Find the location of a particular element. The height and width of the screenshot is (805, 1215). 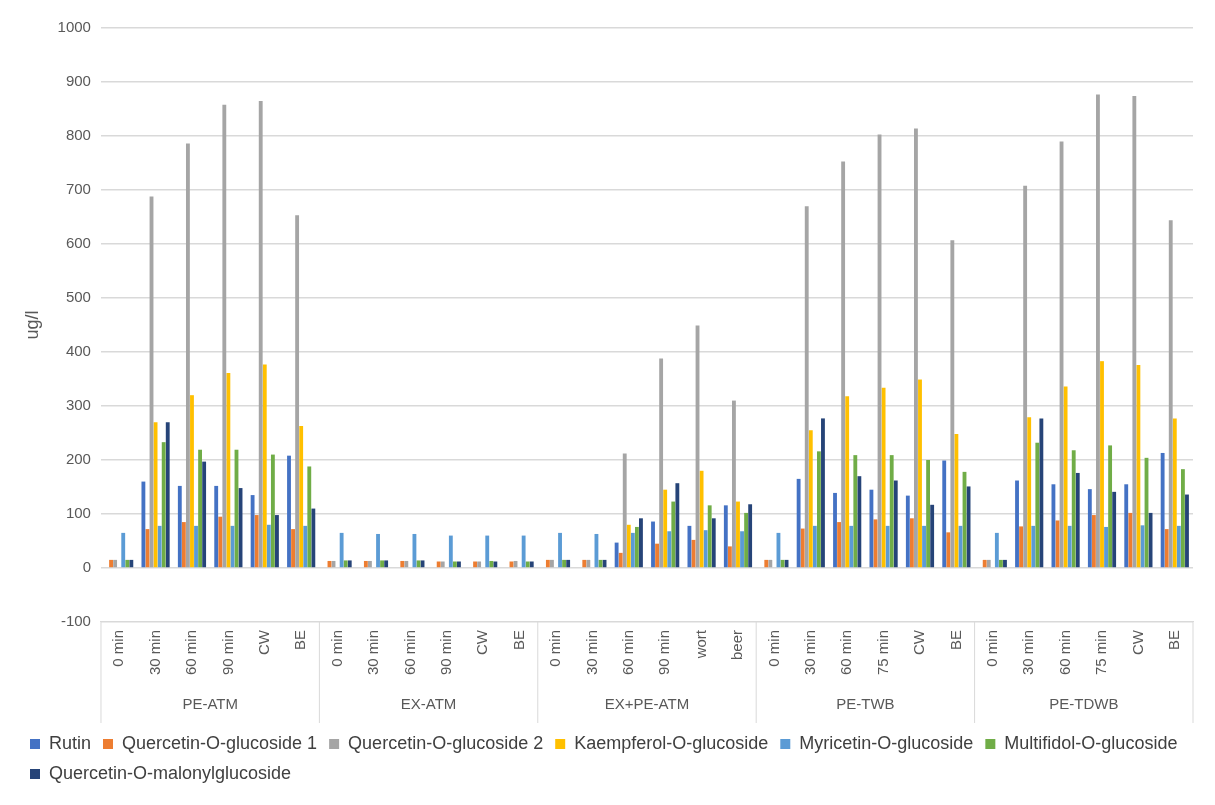

x-tick-label: 90 min is located at coordinates (227, 652).